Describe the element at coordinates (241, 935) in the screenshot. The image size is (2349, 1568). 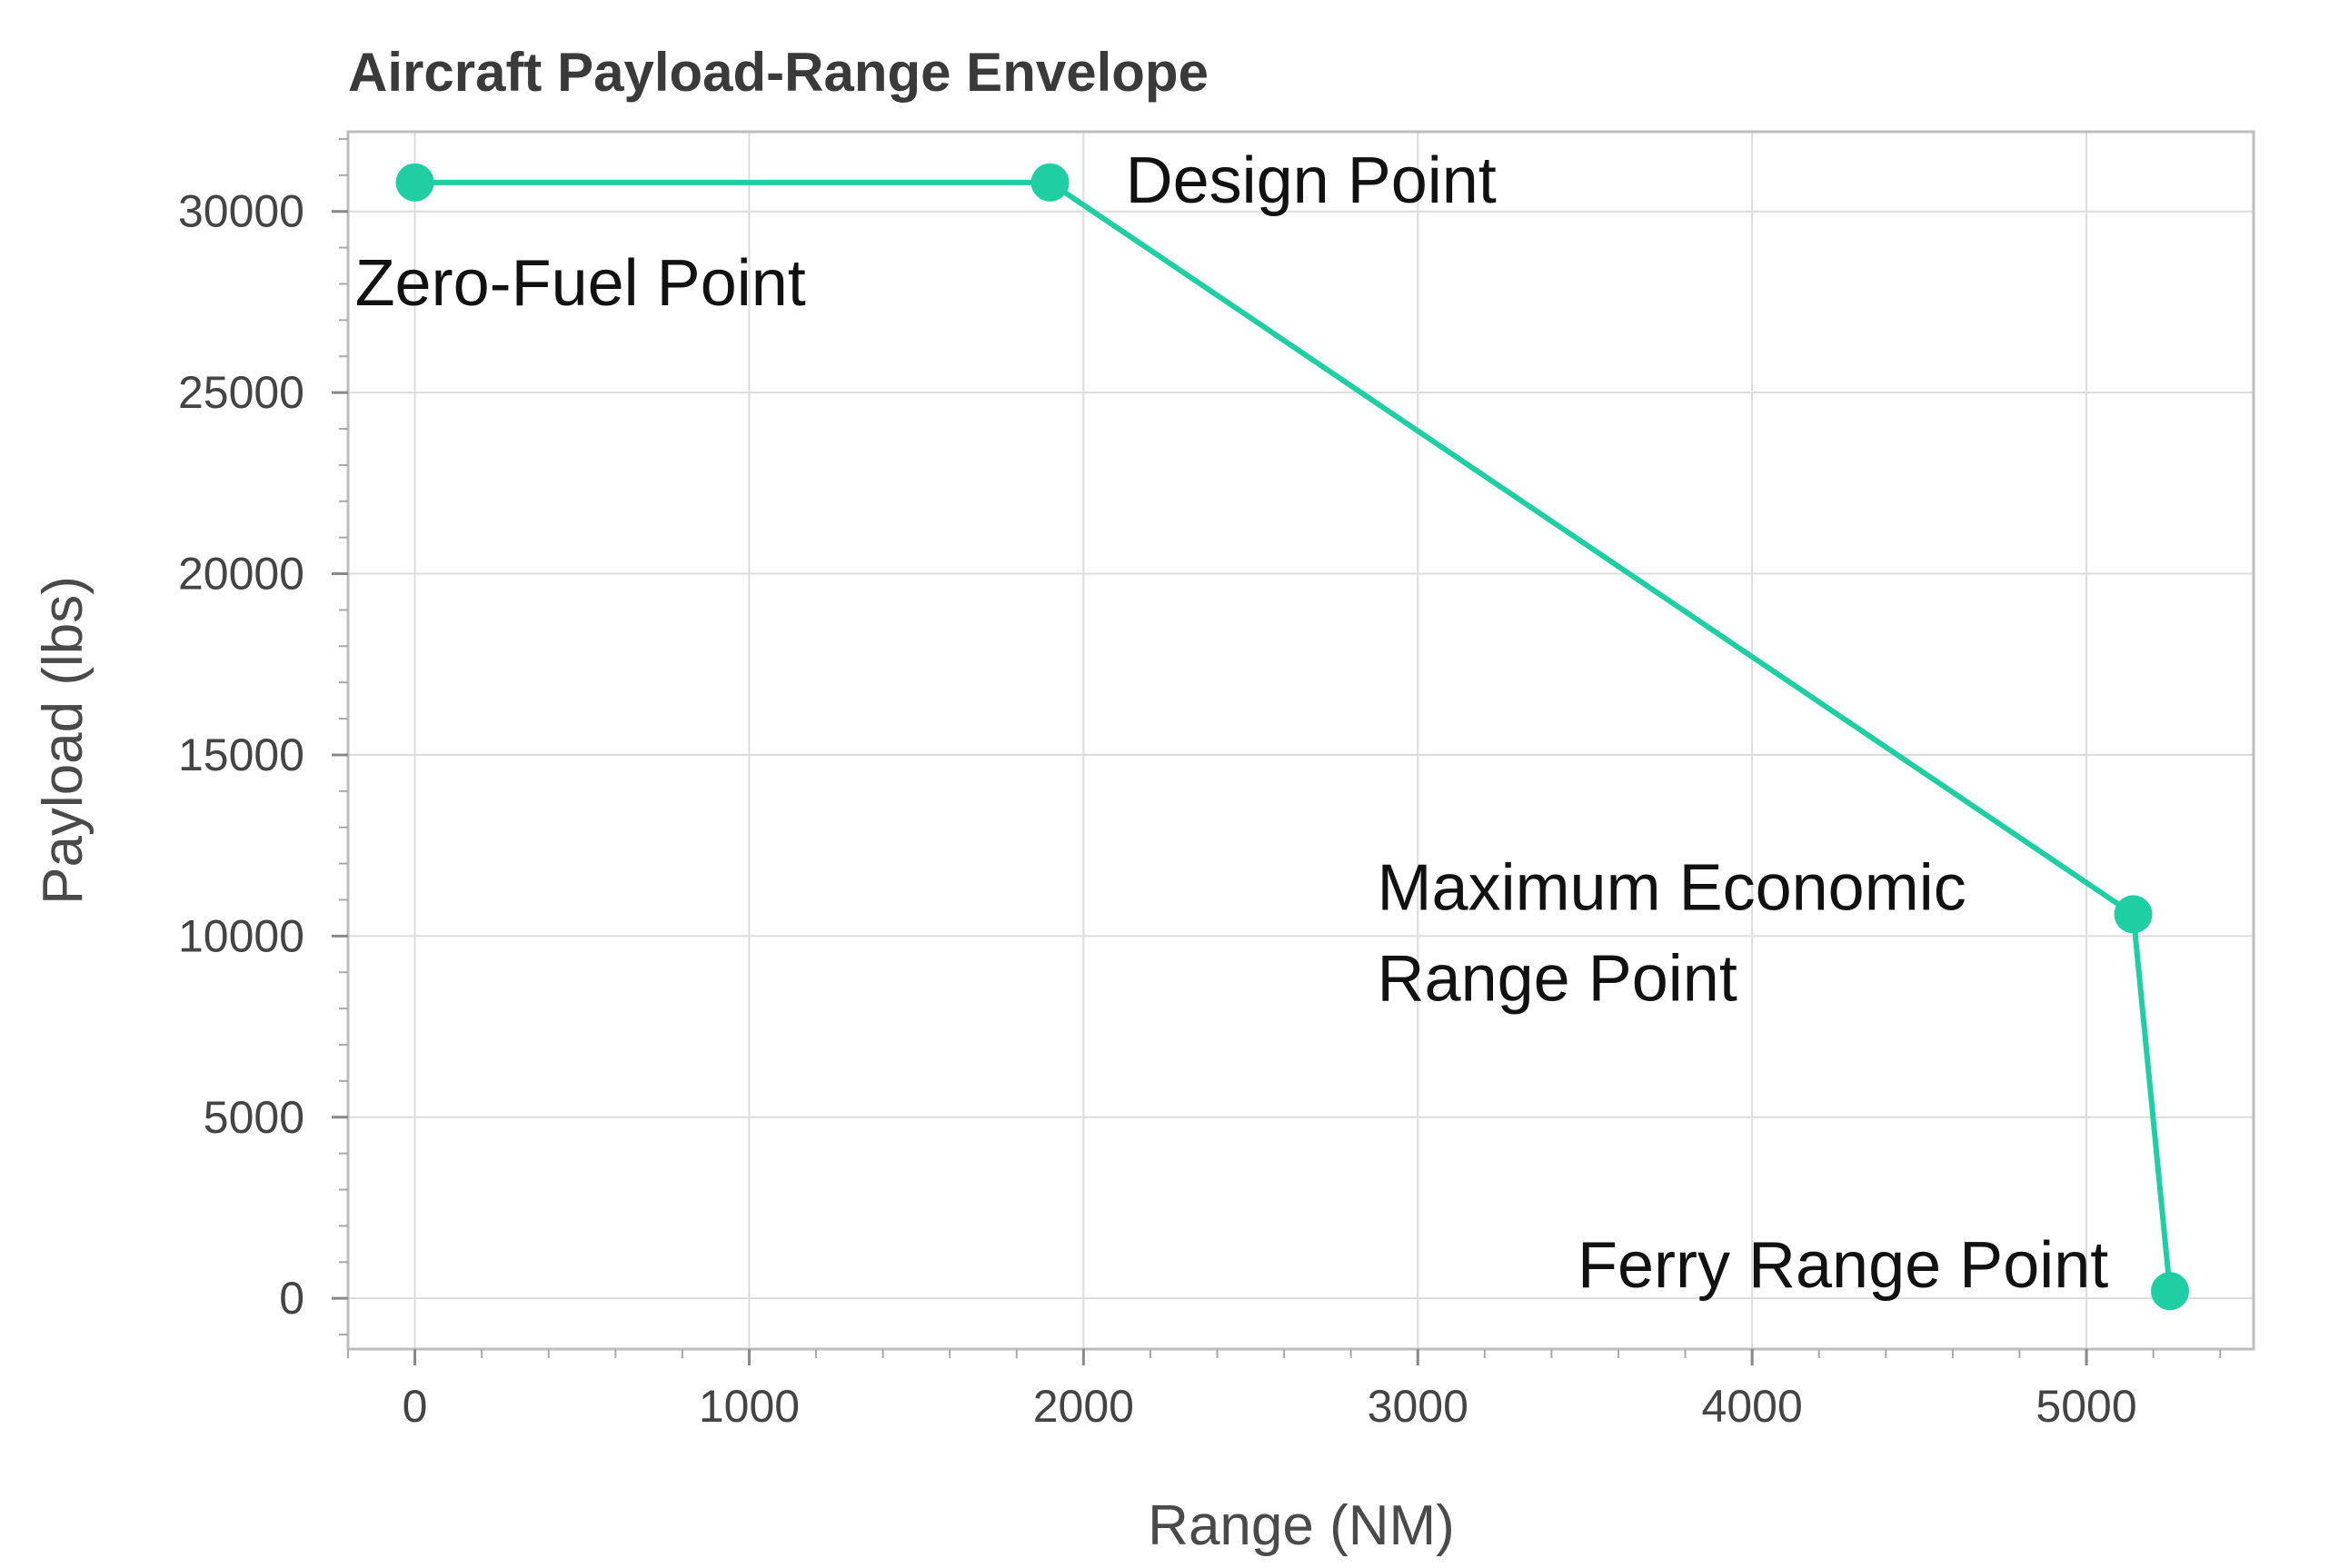
I see `y-tick-label: 10000` at that location.